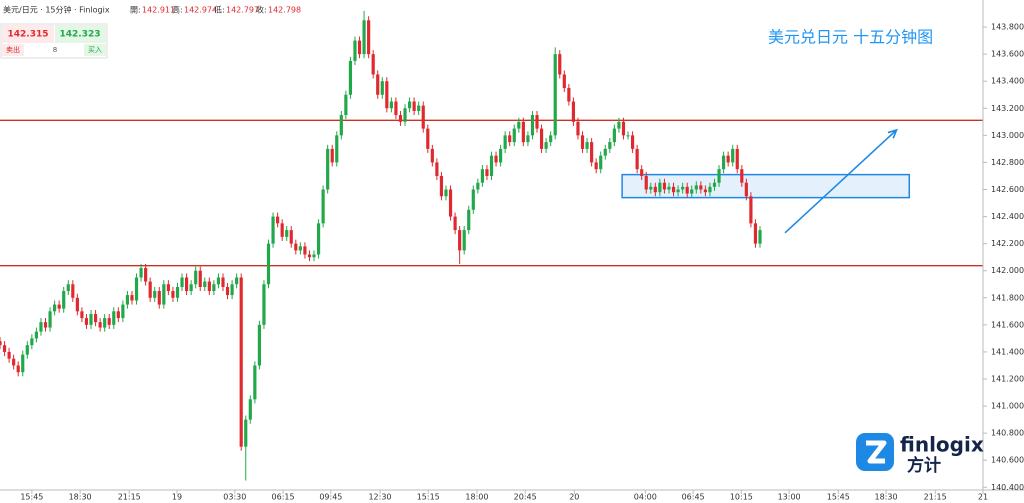  I want to click on spread: 8, so click(55, 50).